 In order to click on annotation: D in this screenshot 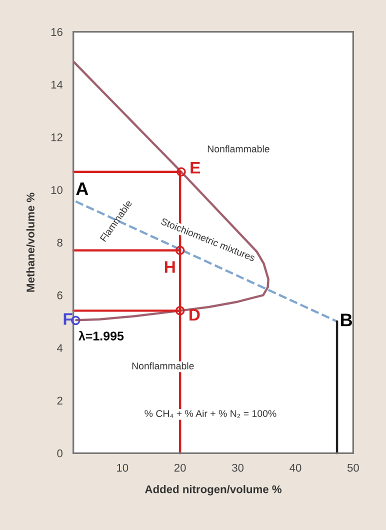, I will do `click(195, 315)`.